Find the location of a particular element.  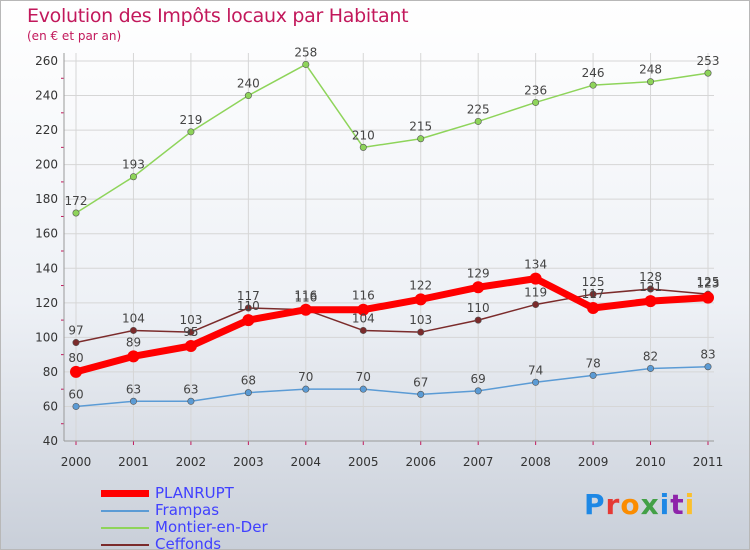

logo-letter: i is located at coordinates (665, 504).